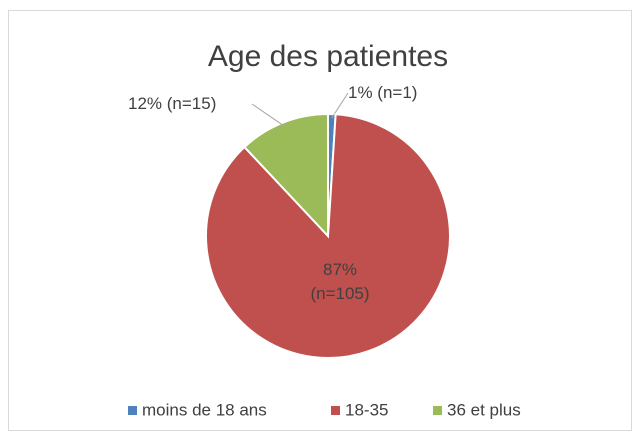 Image resolution: width=640 pixels, height=438 pixels. What do you see at coordinates (366, 409) in the screenshot?
I see `legend-label: 18-35` at bounding box center [366, 409].